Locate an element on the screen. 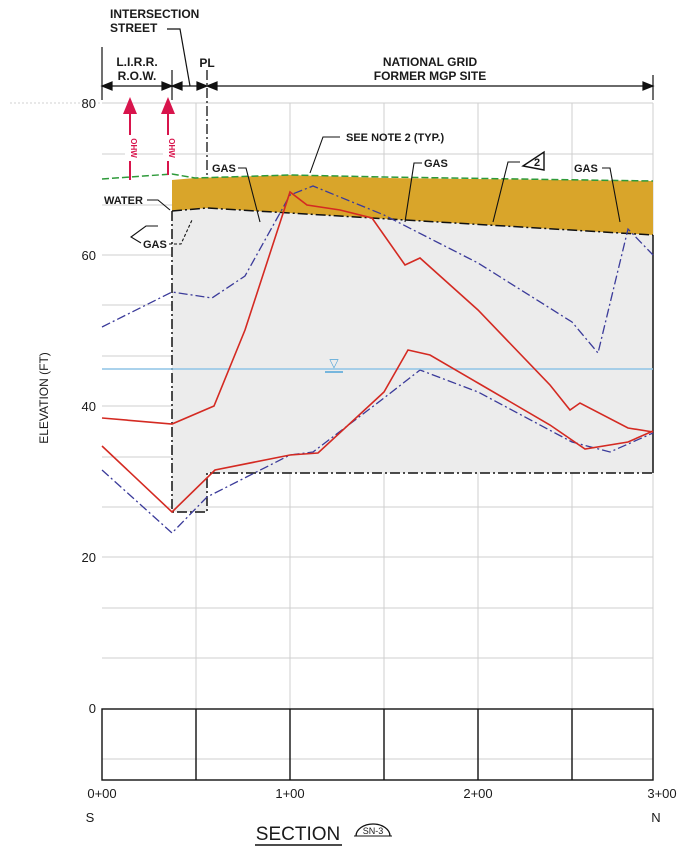  y-tick-60: 60 is located at coordinates (89, 255).